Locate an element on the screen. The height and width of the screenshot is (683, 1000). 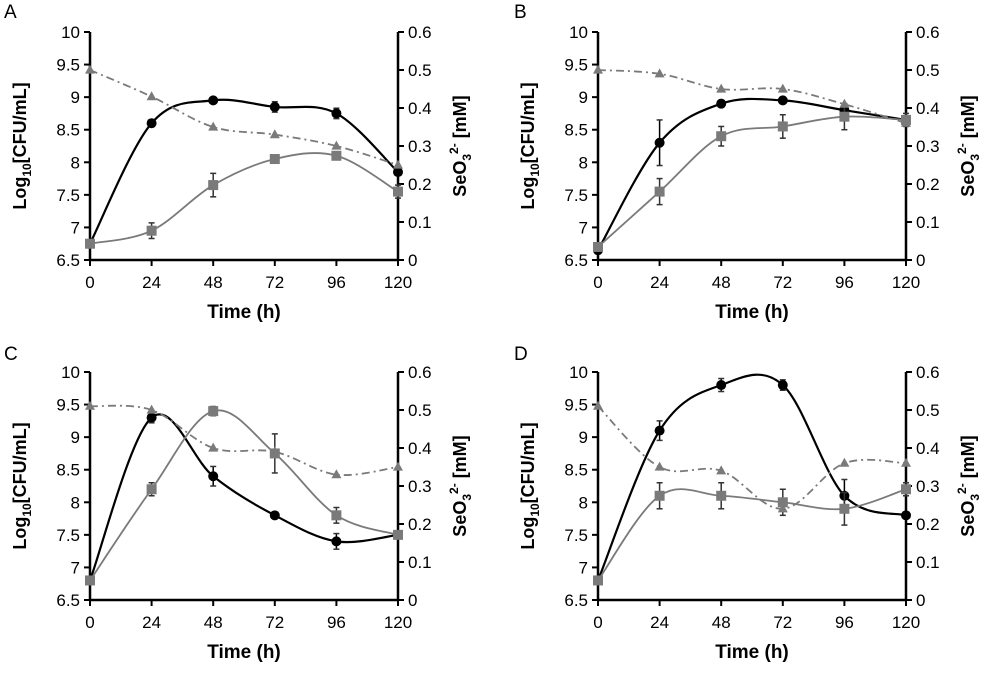
panel-label: C is located at coordinates (11, 354).